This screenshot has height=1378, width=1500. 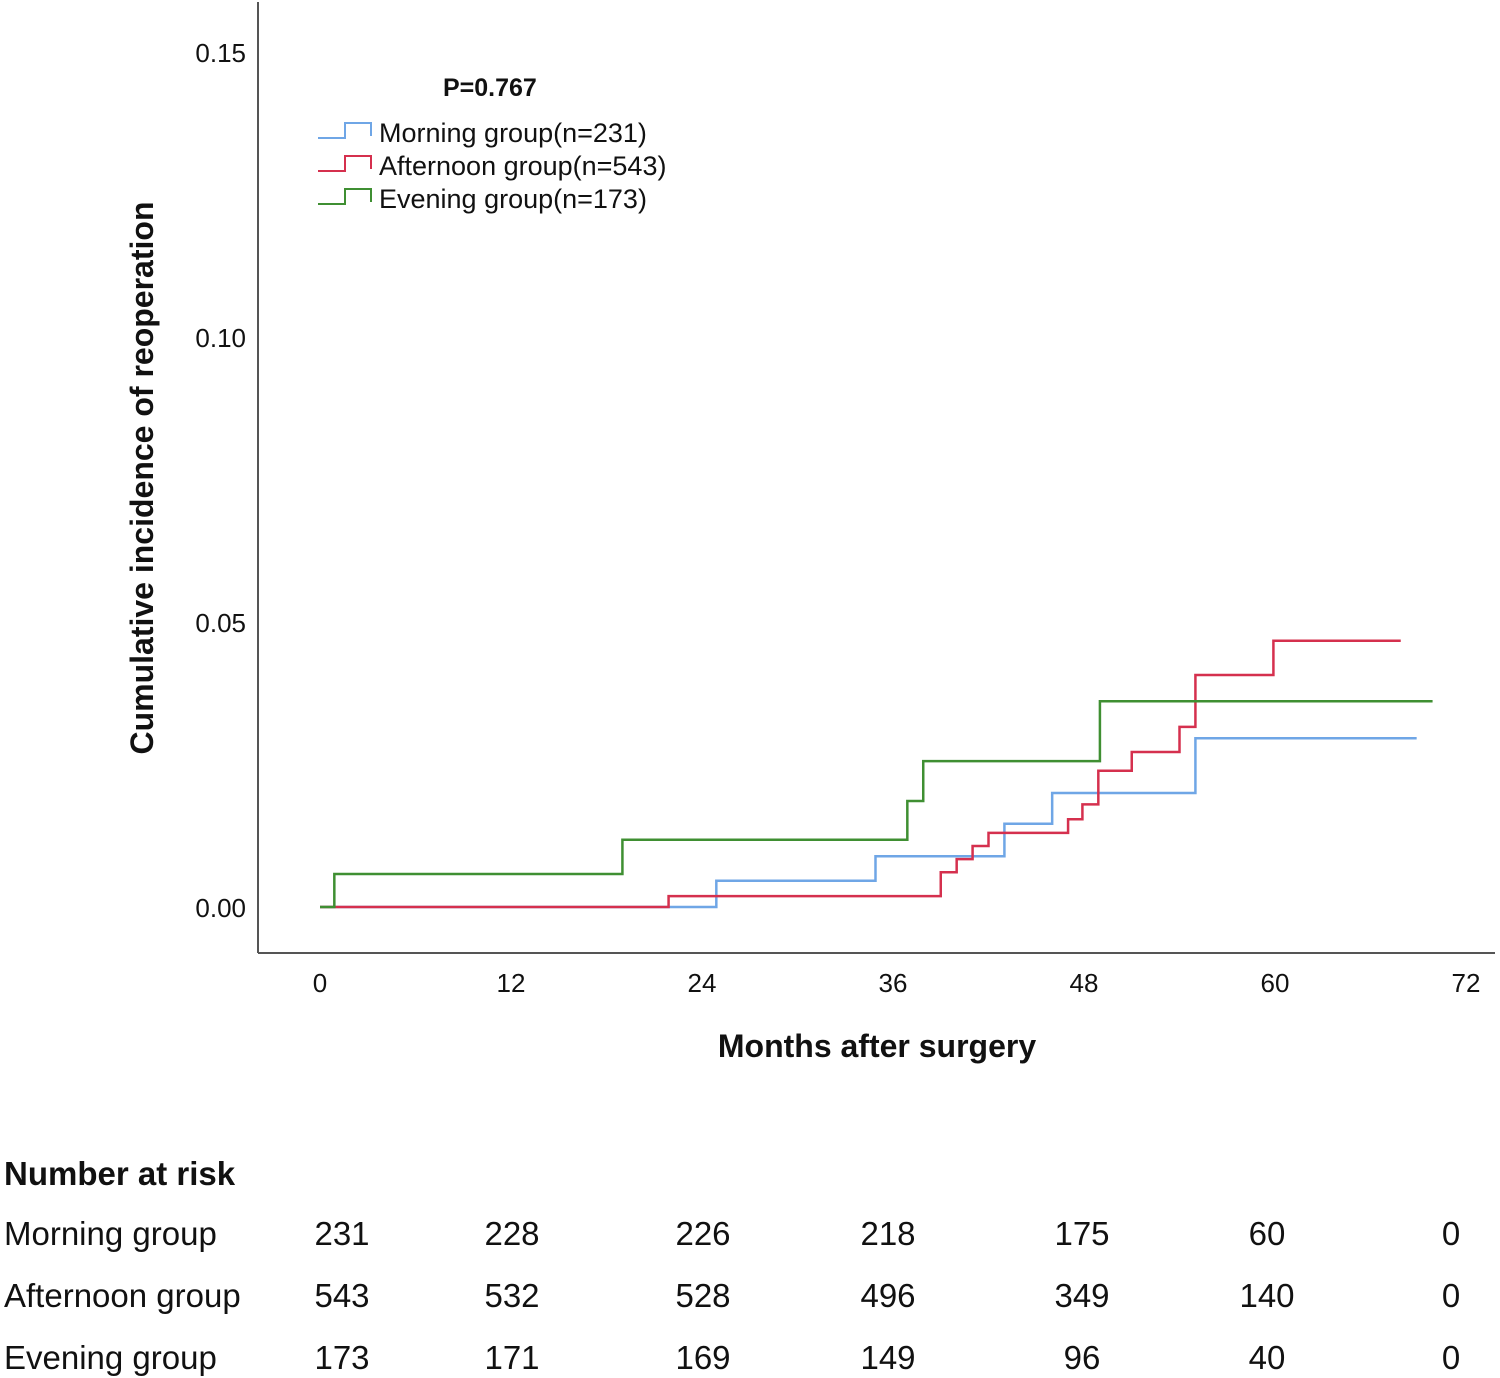 I want to click on risk-cell: 40, so click(x=1267, y=1357).